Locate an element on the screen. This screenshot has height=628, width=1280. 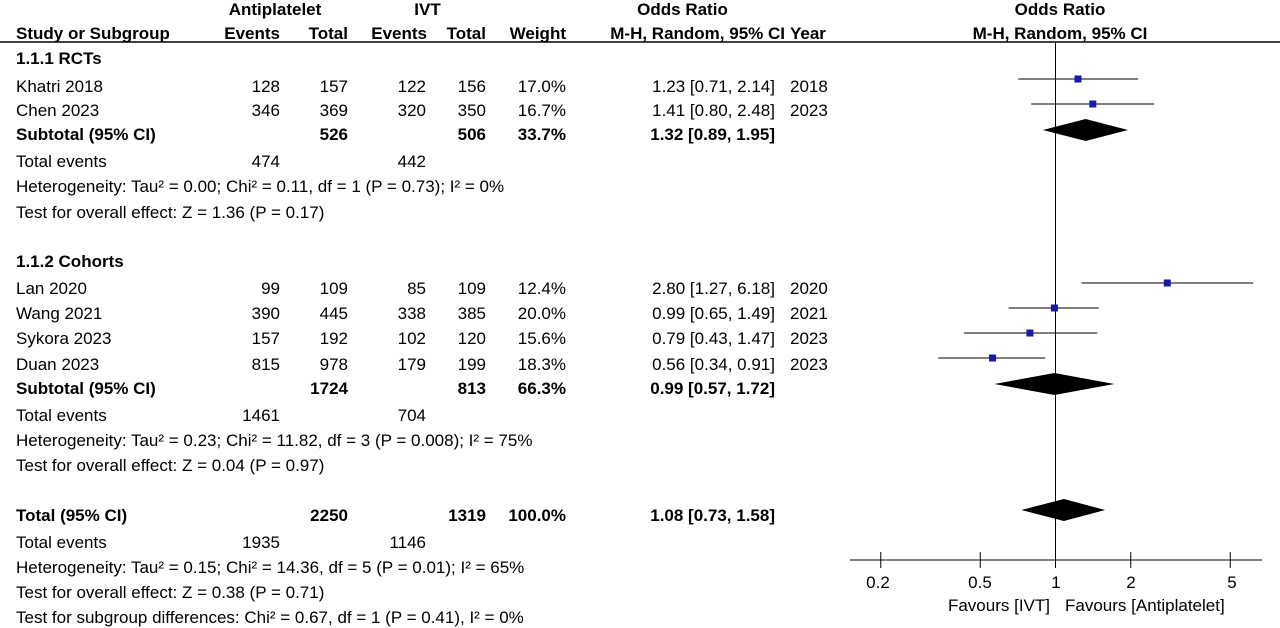
study-column-header: Study or Subgroup is located at coordinates (93, 33).